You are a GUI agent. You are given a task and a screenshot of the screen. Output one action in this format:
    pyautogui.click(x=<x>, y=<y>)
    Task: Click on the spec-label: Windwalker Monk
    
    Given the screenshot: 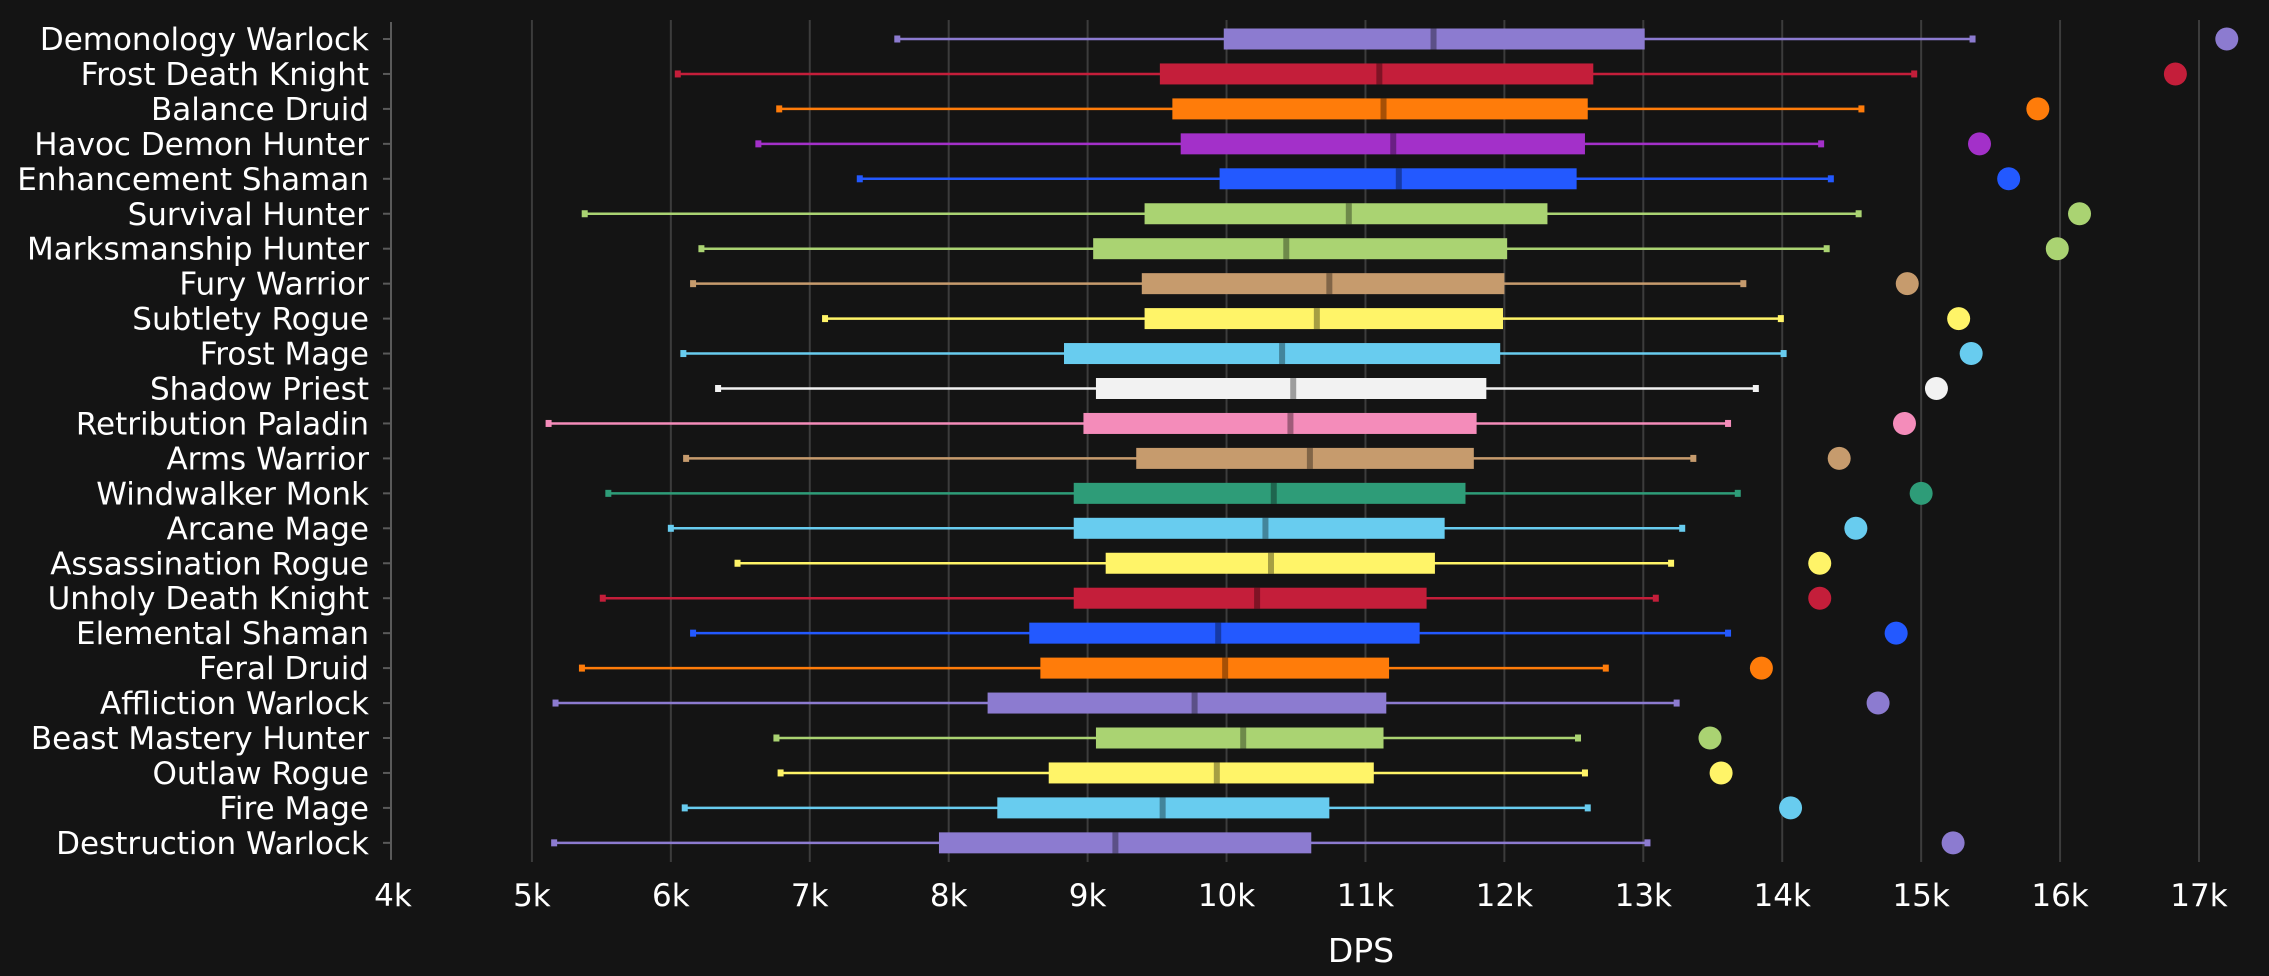 What is the action you would take?
    pyautogui.click(x=232, y=494)
    